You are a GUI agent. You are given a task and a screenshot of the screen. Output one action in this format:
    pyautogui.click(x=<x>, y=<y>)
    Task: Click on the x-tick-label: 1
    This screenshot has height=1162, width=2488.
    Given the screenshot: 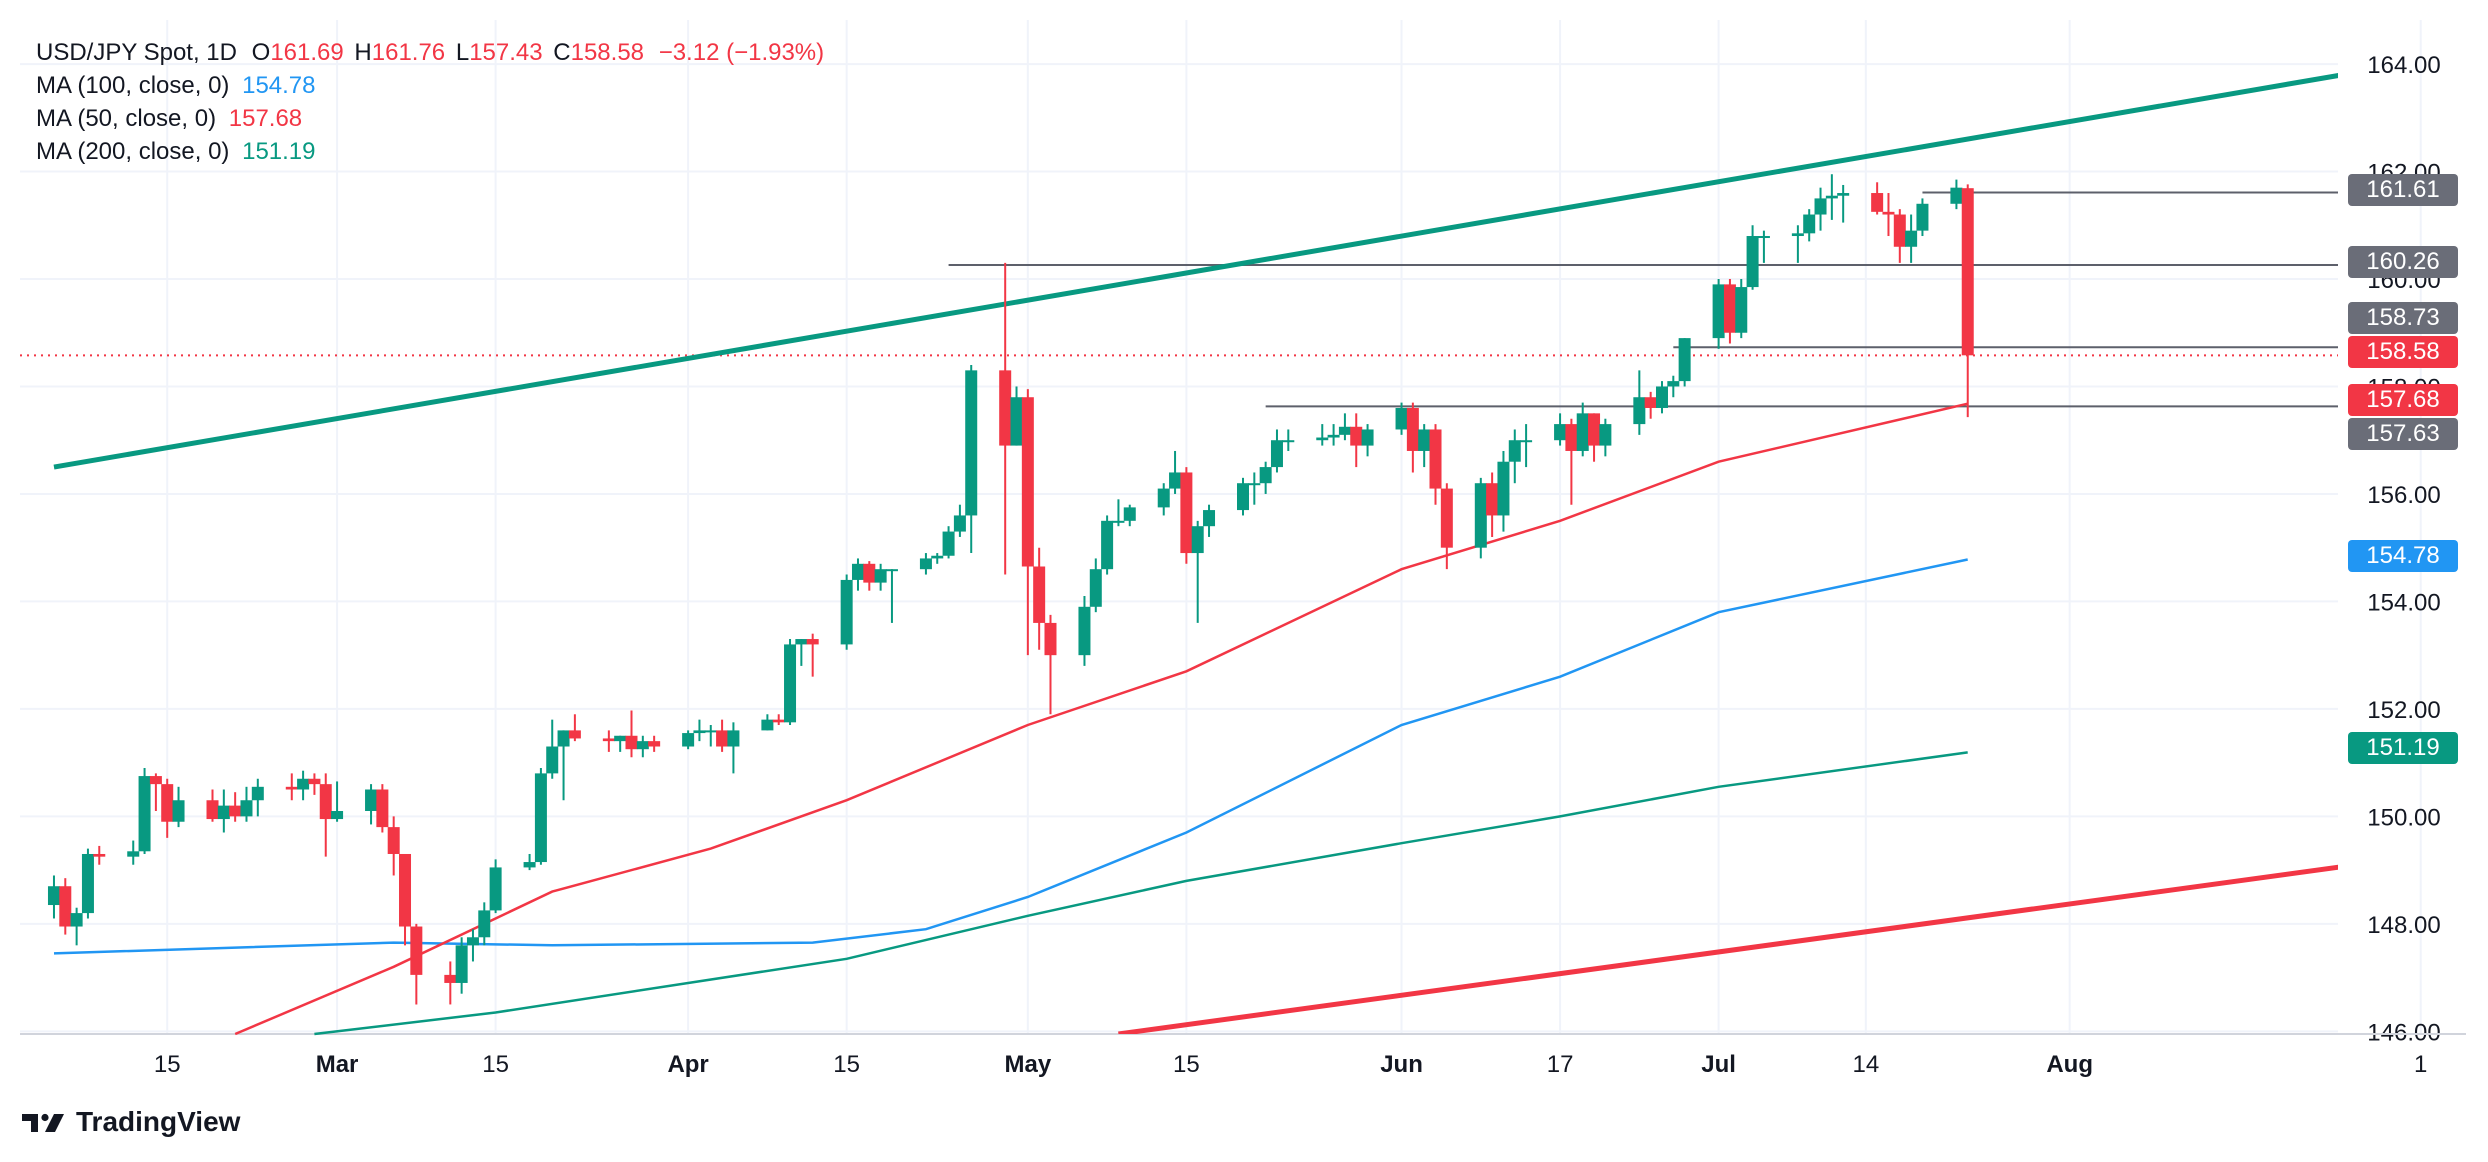 What is the action you would take?
    pyautogui.click(x=2420, y=1064)
    